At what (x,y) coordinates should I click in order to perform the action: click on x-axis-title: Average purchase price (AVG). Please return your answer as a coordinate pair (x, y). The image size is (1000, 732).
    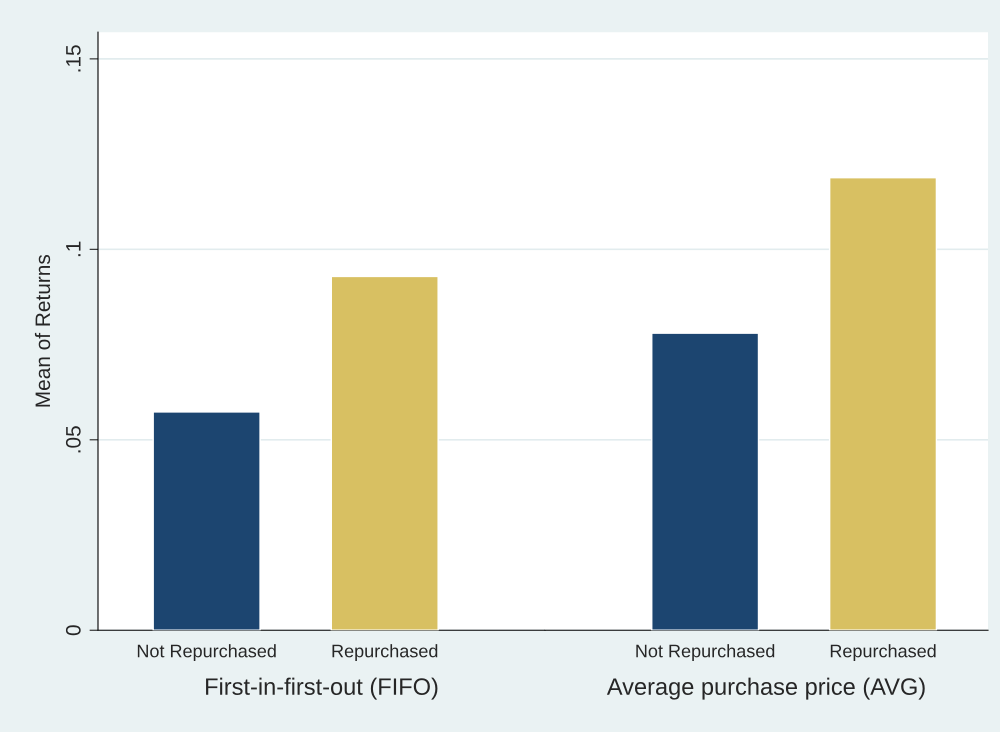
    Looking at the image, I should click on (765, 689).